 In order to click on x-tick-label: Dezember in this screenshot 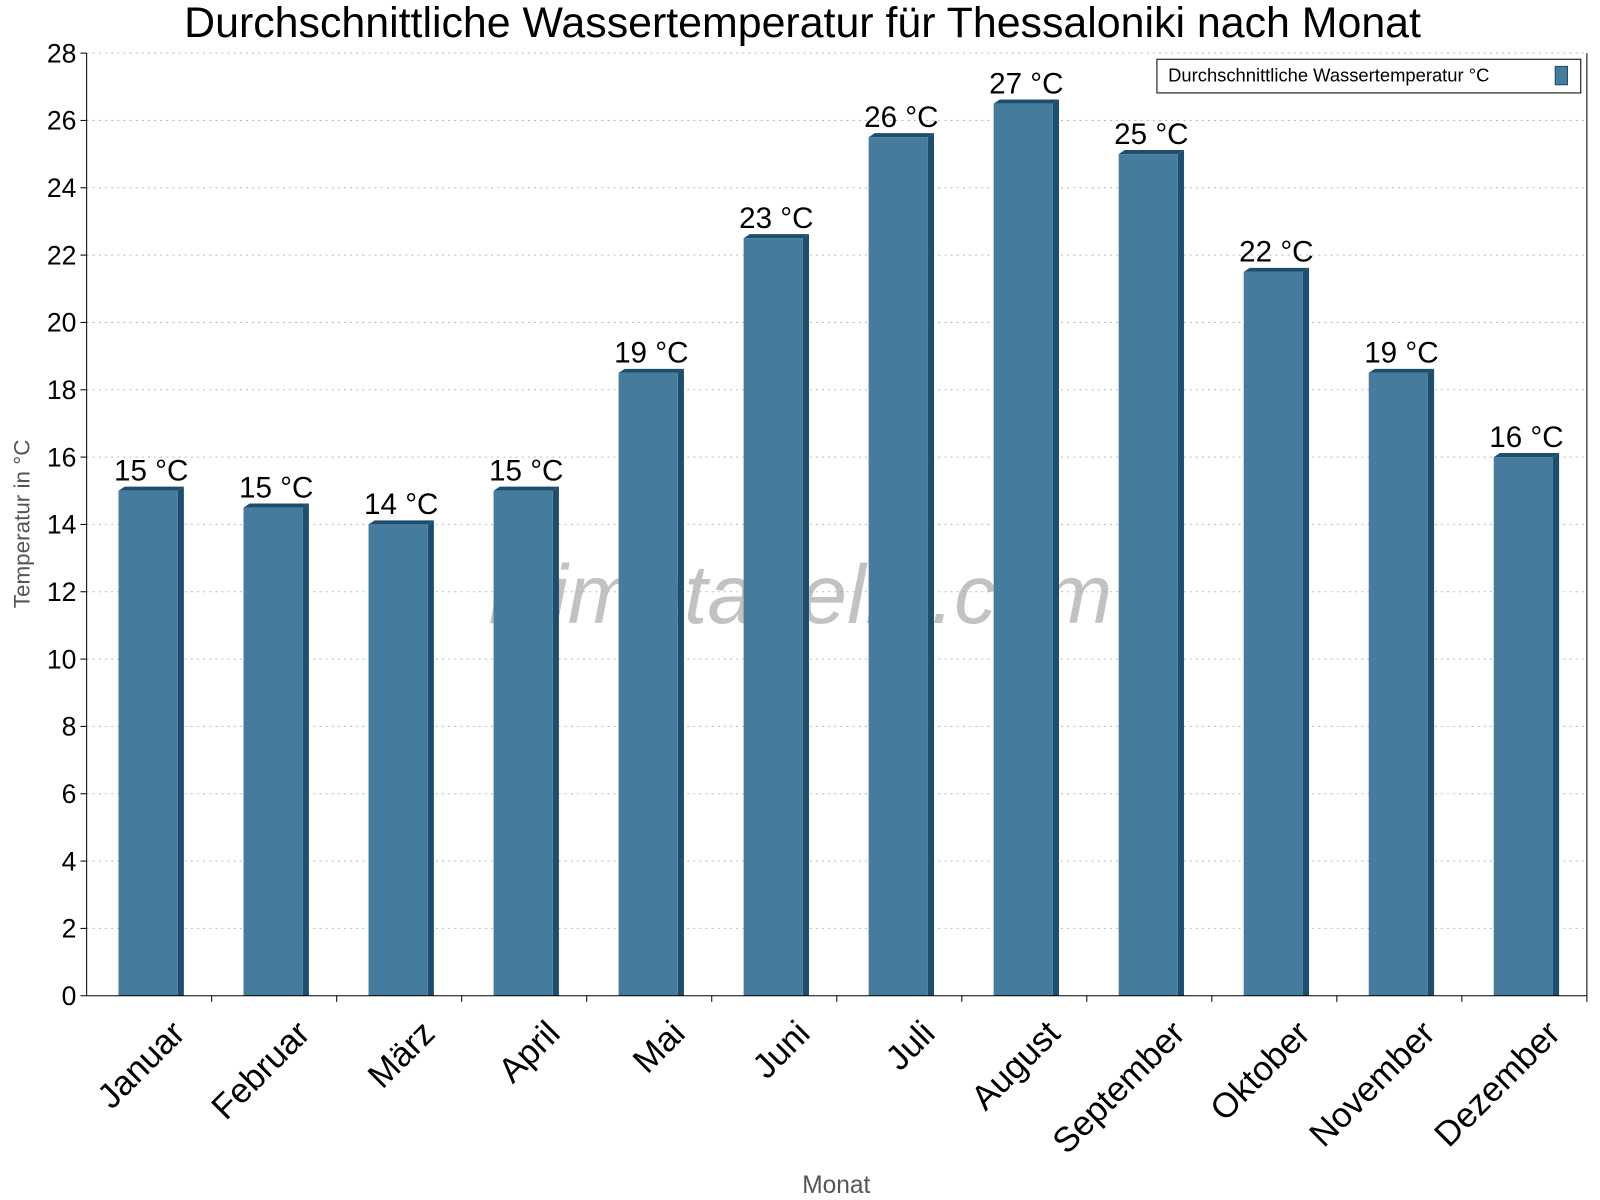, I will do `click(1498, 1084)`.